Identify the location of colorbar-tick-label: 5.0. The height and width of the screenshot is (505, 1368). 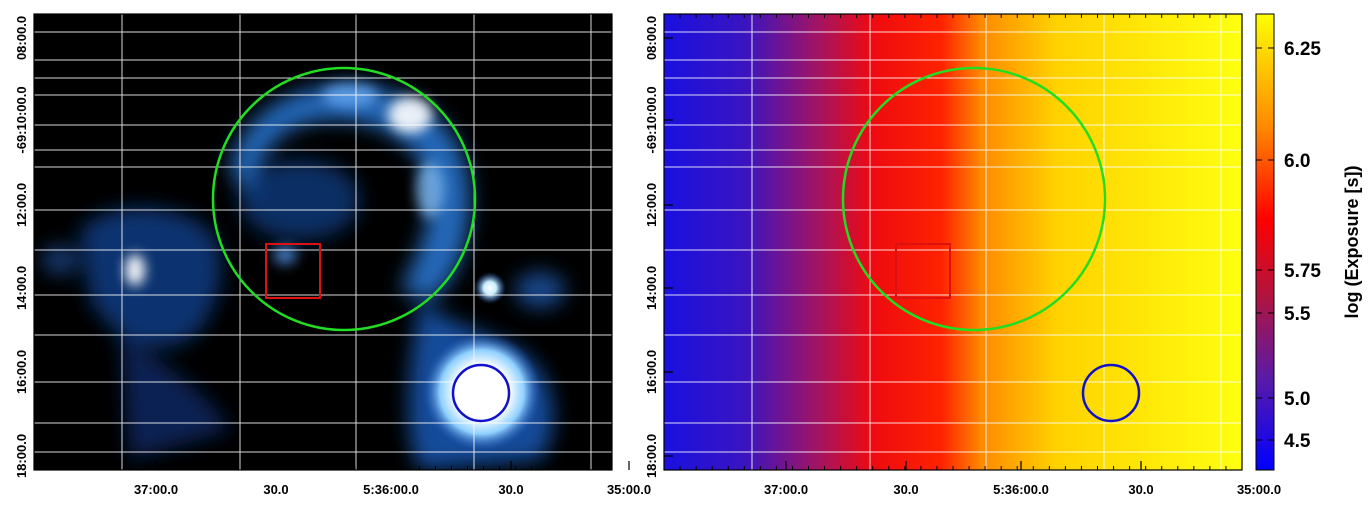
(1297, 399).